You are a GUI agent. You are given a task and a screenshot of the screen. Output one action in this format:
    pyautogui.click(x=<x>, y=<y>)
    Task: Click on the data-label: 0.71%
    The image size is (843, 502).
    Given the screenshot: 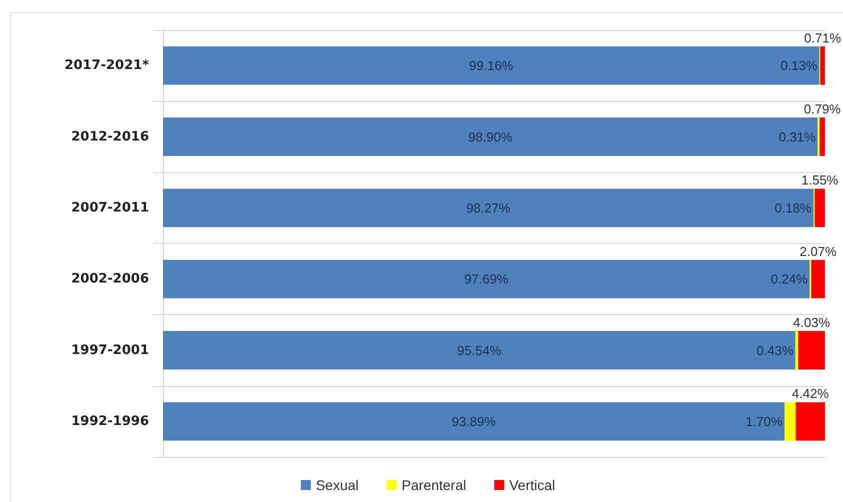 What is the action you would take?
    pyautogui.click(x=823, y=38)
    